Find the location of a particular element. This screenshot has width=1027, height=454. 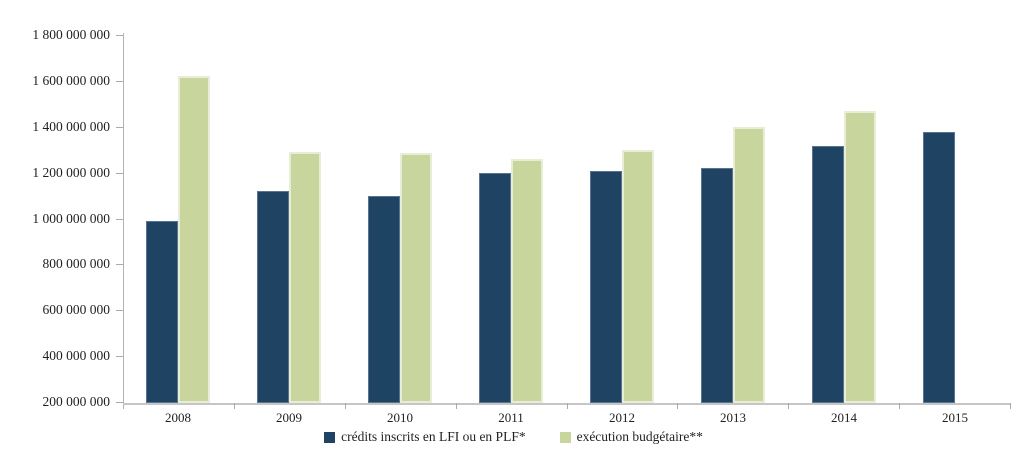

bar-2013-execution is located at coordinates (749, 265).